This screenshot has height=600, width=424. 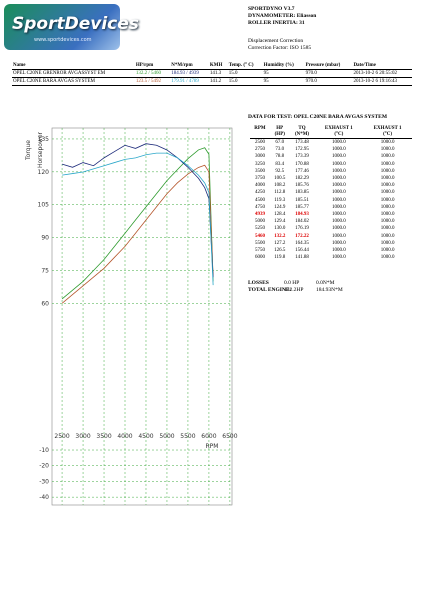 What do you see at coordinates (137, 234) in the screenshot?
I see `series-line` at bounding box center [137, 234].